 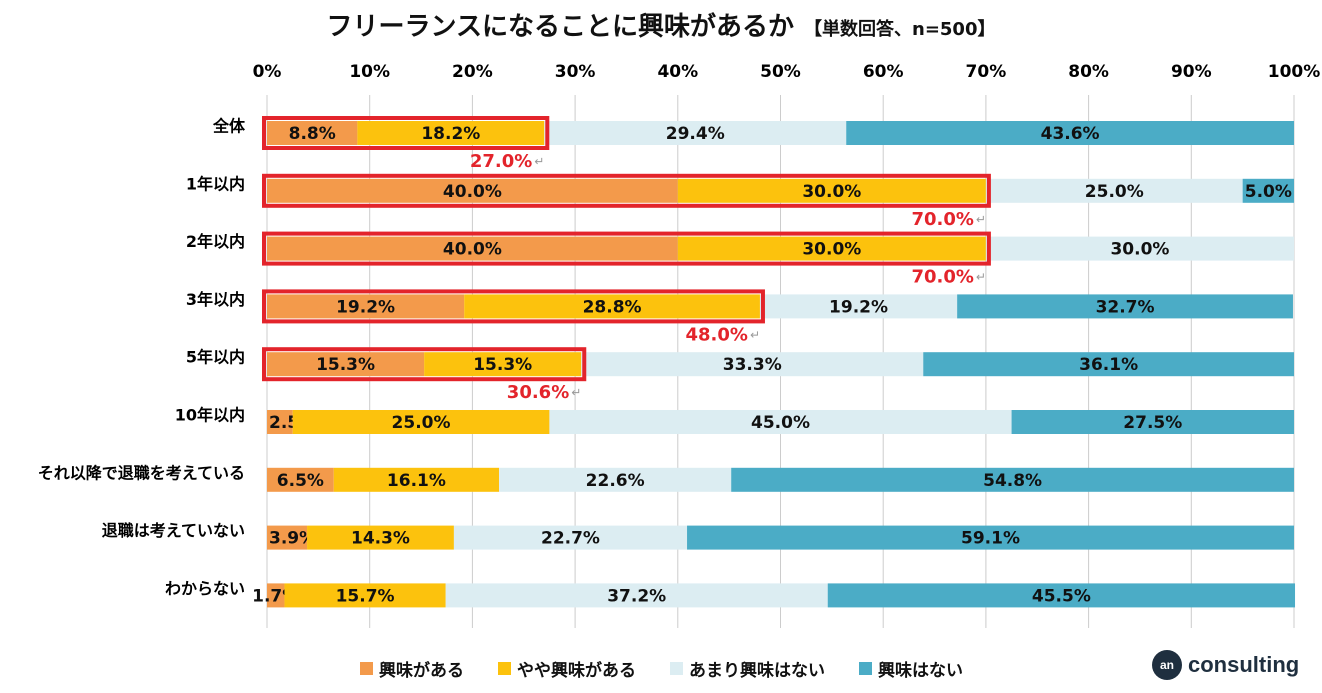 I want to click on legend-swatch-interested, so click(x=366, y=668).